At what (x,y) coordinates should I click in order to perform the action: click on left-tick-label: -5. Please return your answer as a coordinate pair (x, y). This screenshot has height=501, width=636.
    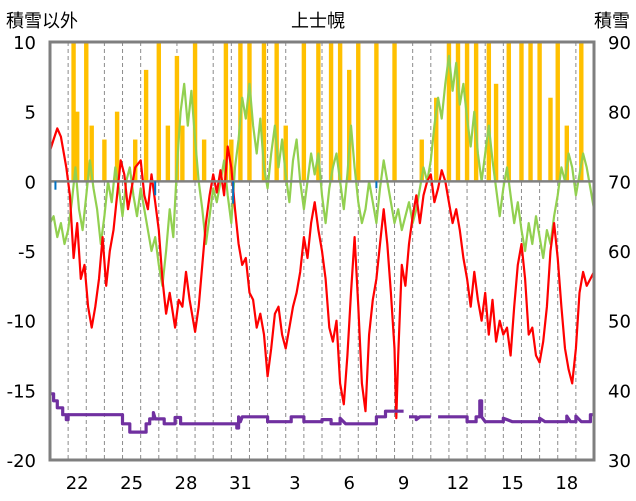
    Looking at the image, I should click on (27, 252).